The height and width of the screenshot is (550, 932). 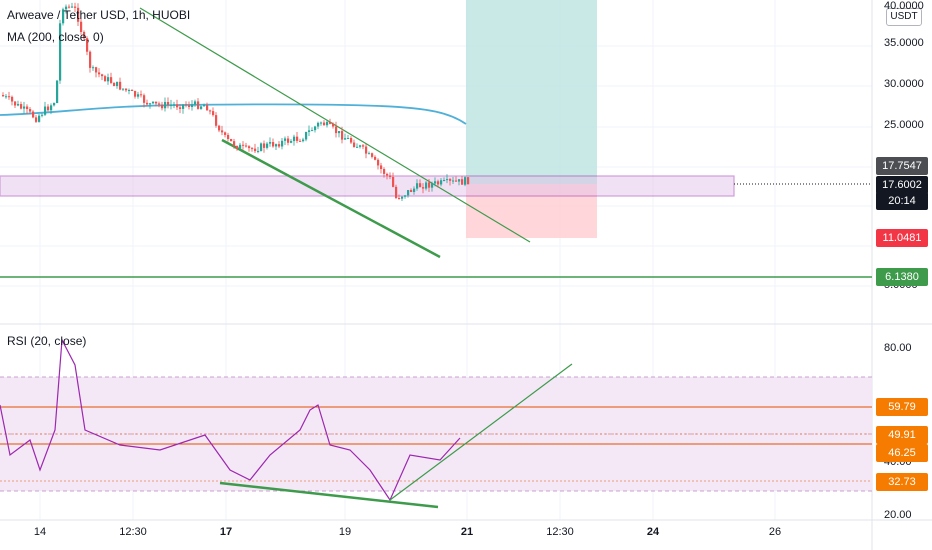 I want to click on price-tag: 17.6002, so click(x=902, y=185).